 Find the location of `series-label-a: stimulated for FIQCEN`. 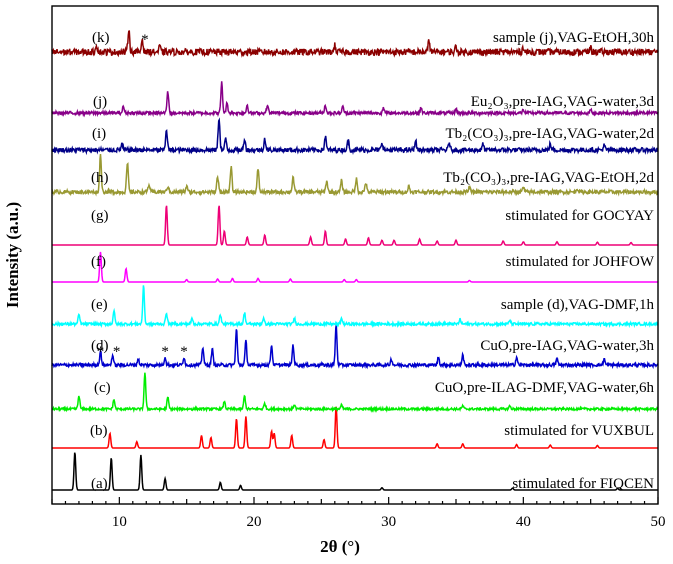

series-label-a: stimulated for FIQCEN is located at coordinates (583, 484).